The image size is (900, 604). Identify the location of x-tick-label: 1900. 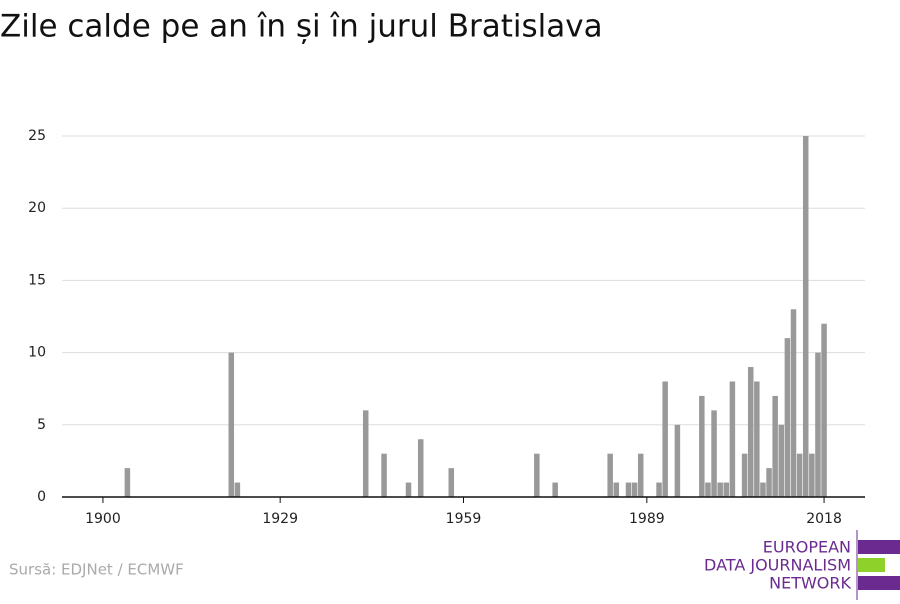
(103, 519).